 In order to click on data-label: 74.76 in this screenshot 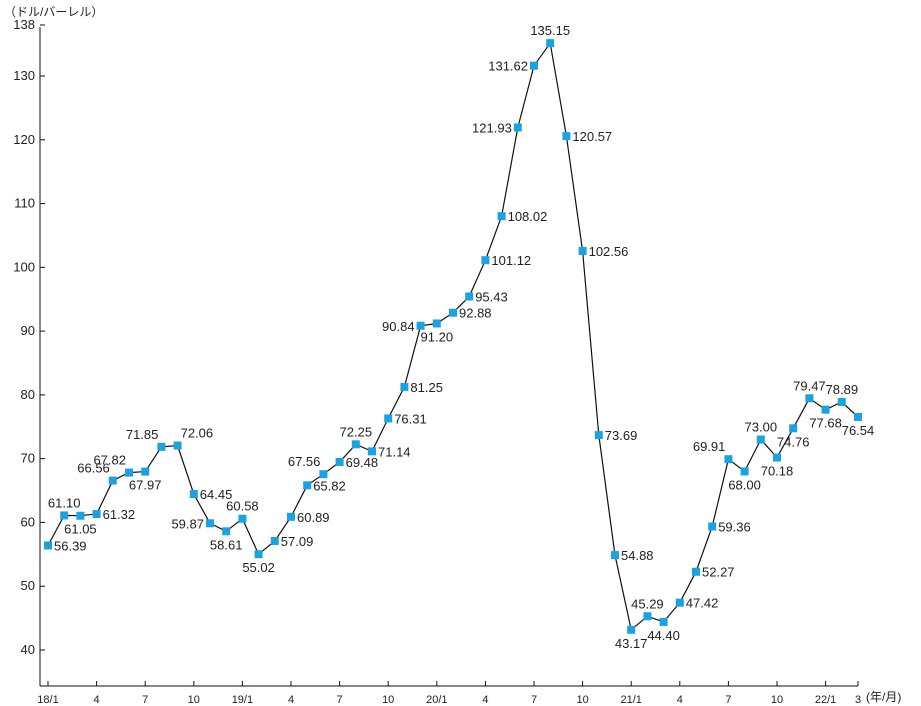, I will do `click(793, 441)`.